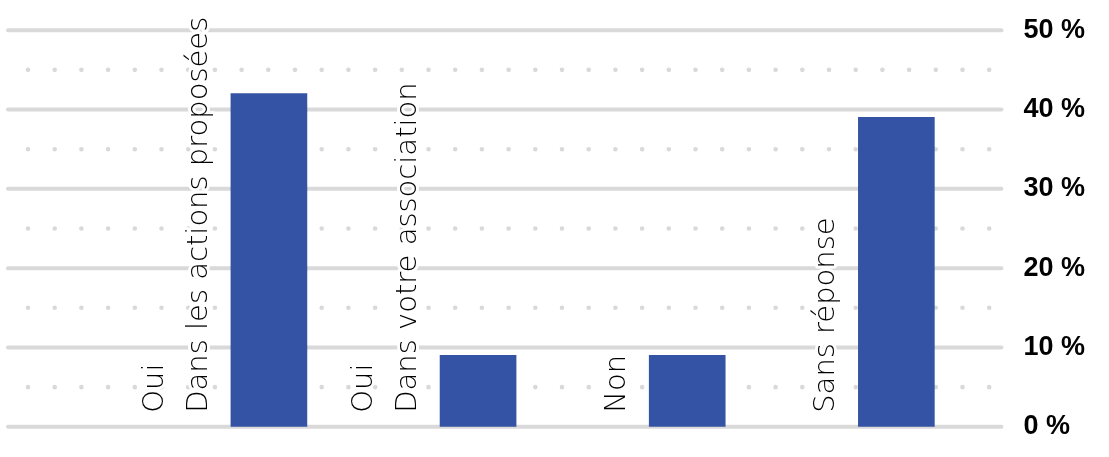  What do you see at coordinates (1054, 107) in the screenshot?
I see `y-tick-label: 40 %` at bounding box center [1054, 107].